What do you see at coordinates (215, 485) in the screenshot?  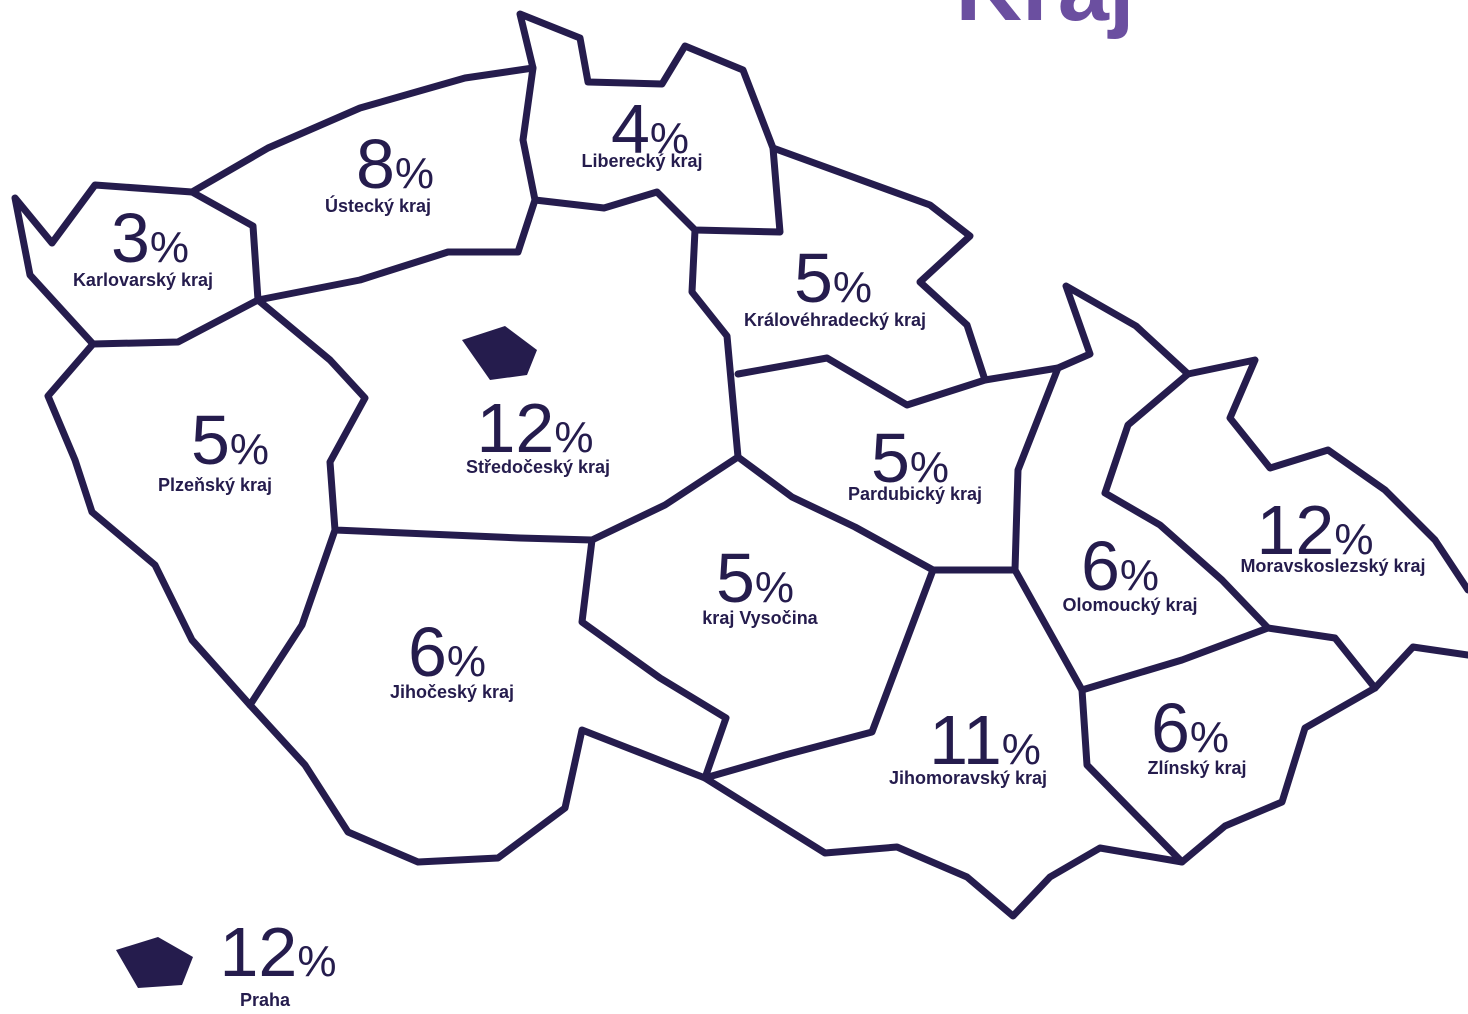 I see `region-name: Plzeňský kraj` at bounding box center [215, 485].